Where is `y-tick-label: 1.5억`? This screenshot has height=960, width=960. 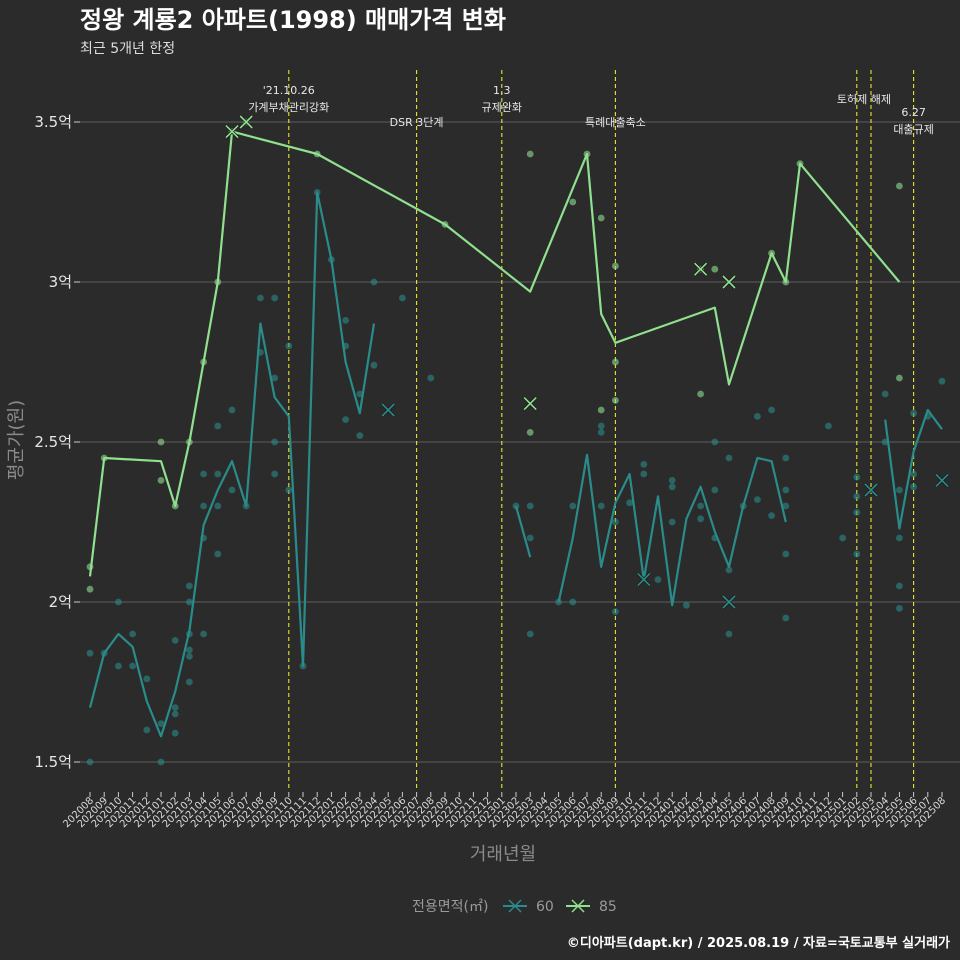 y-tick-label: 1.5억 is located at coordinates (53, 762).